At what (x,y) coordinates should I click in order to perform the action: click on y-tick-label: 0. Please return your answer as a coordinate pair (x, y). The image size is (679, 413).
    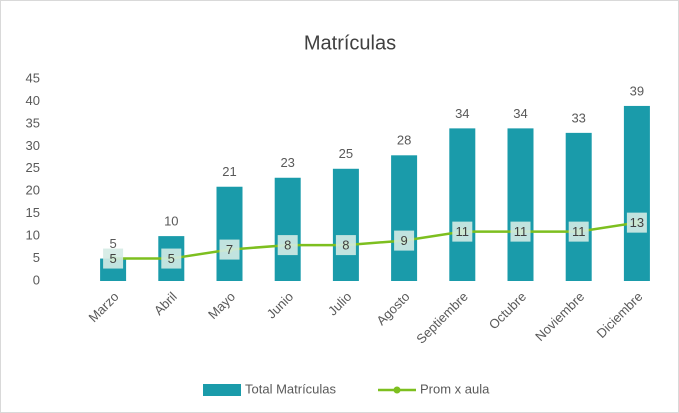
    Looking at the image, I should click on (36, 279).